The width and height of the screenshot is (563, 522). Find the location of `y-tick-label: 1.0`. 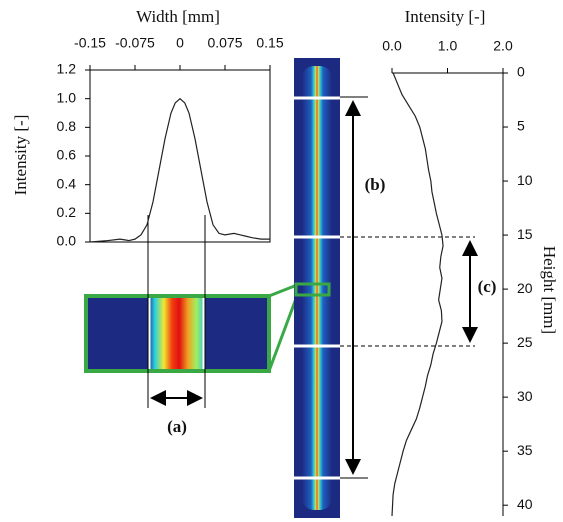

y-tick-label: 1.0 is located at coordinates (67, 97).